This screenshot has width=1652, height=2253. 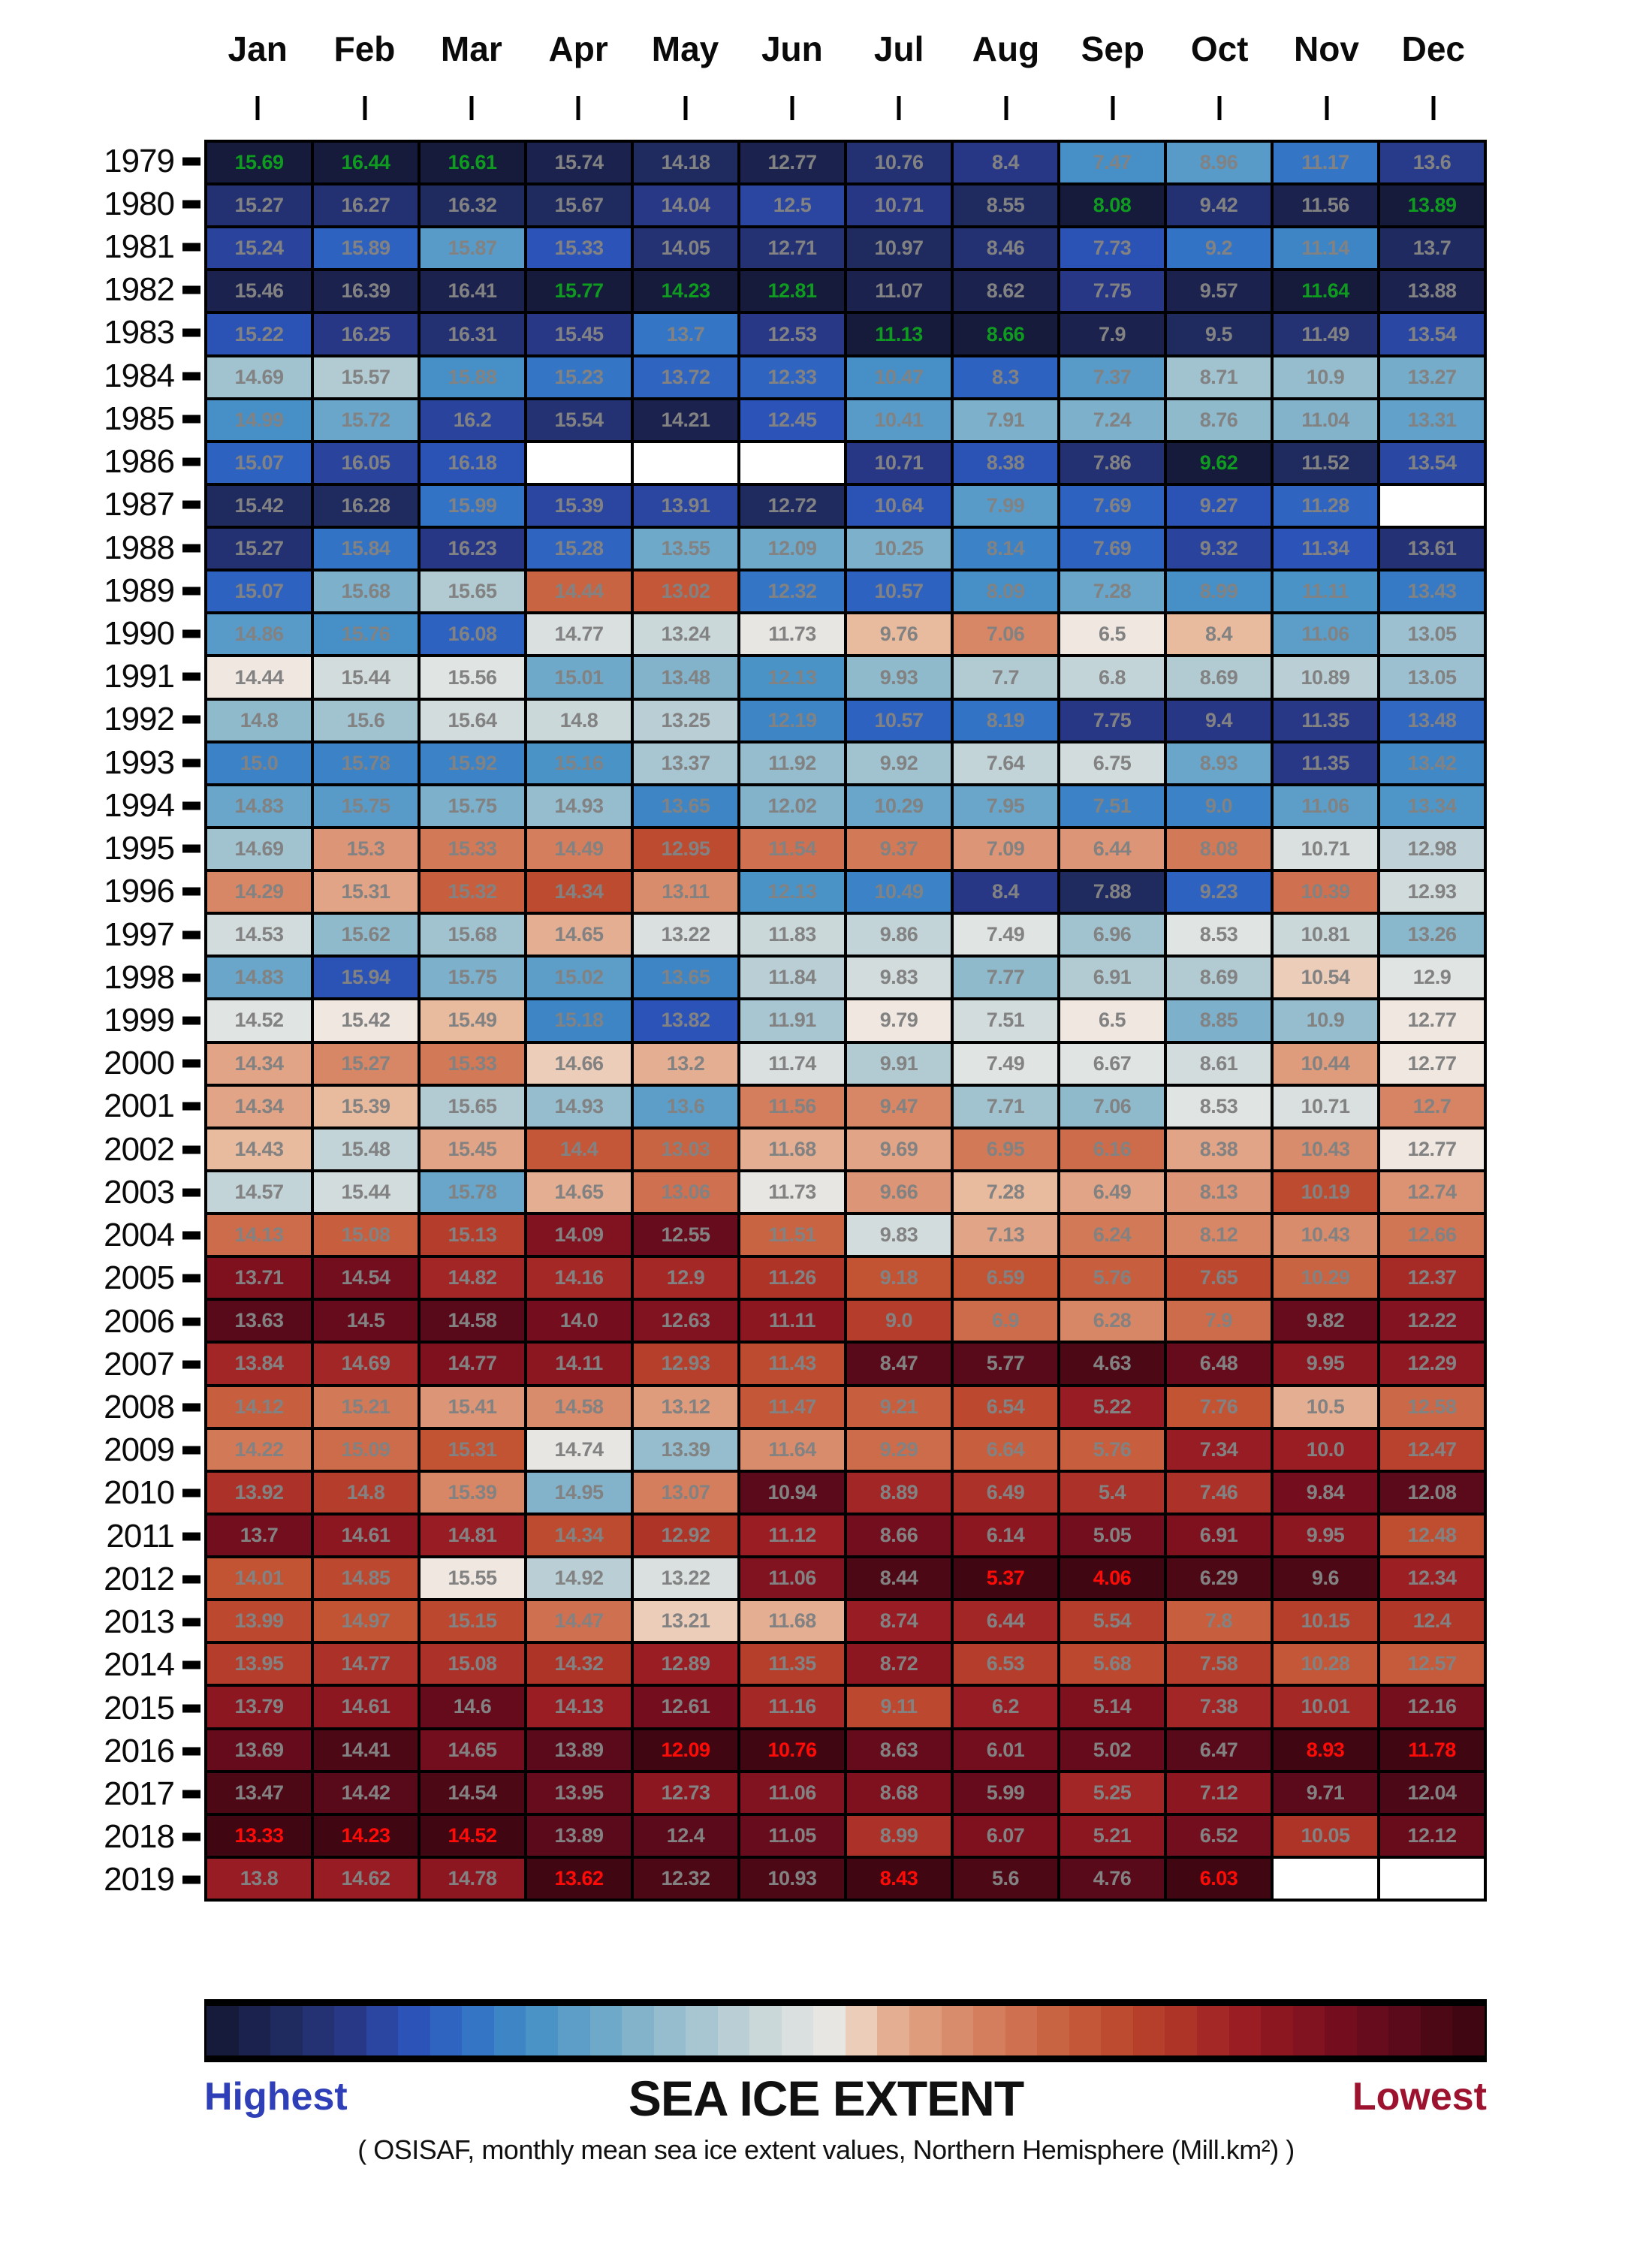 What do you see at coordinates (366, 505) in the screenshot?
I see `heatmap-cell: 16.28` at bounding box center [366, 505].